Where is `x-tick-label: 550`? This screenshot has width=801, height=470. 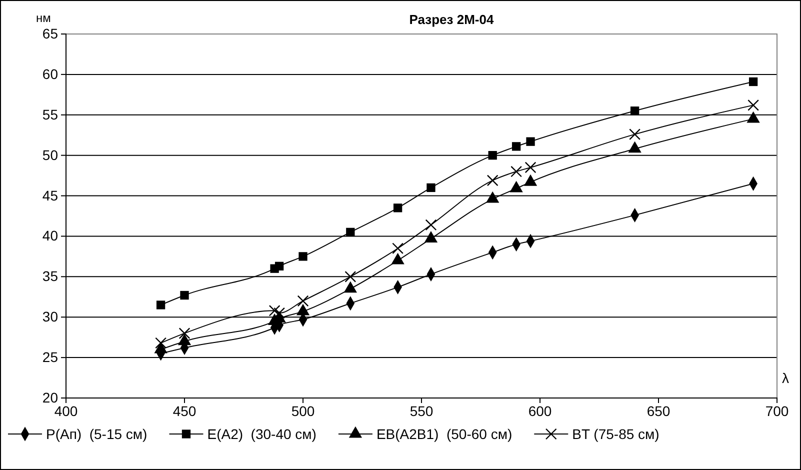 x-tick-label: 550 is located at coordinates (422, 410).